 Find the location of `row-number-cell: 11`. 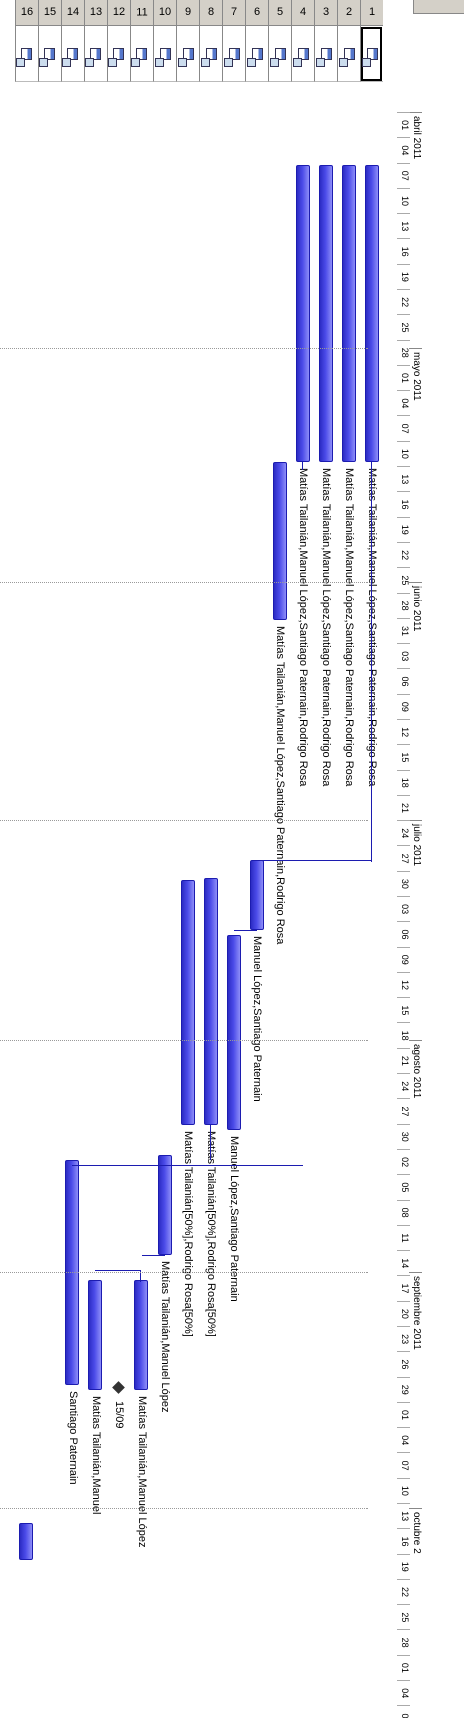

row-number-cell: 11 is located at coordinates (141, 13).